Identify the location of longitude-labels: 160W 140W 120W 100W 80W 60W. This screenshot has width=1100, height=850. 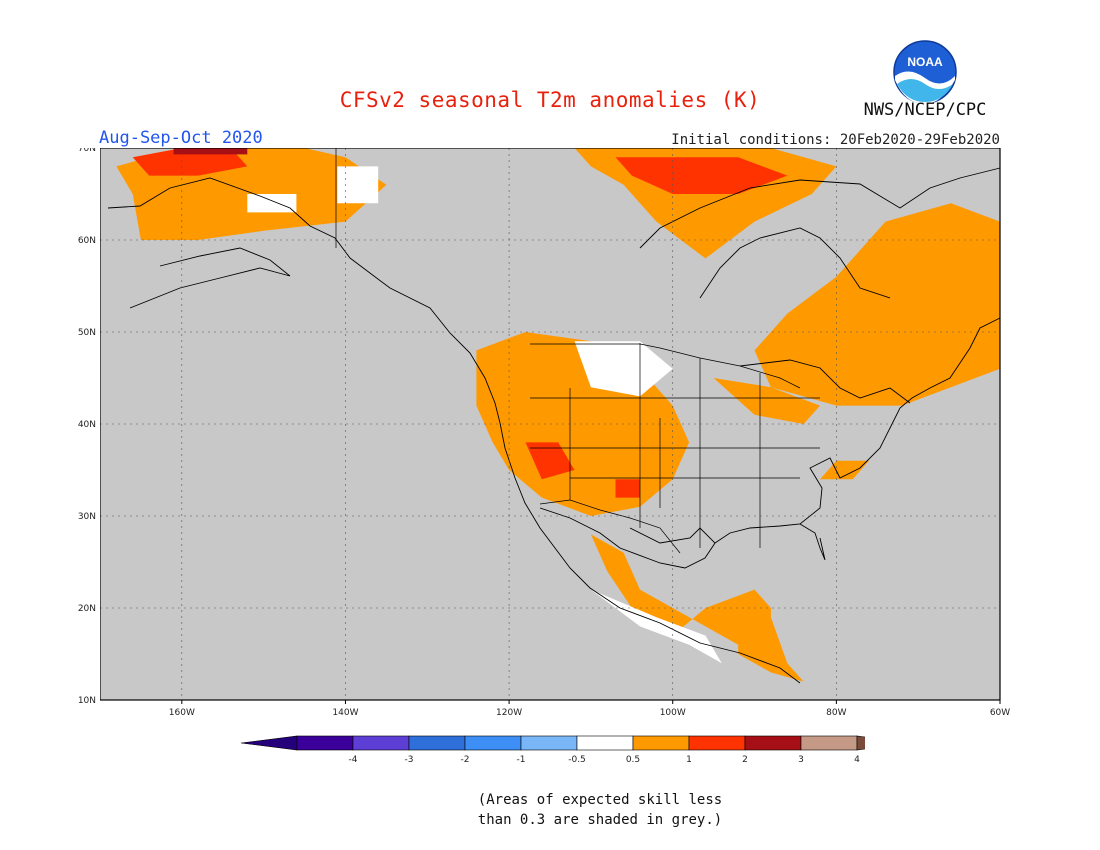
(589, 709).